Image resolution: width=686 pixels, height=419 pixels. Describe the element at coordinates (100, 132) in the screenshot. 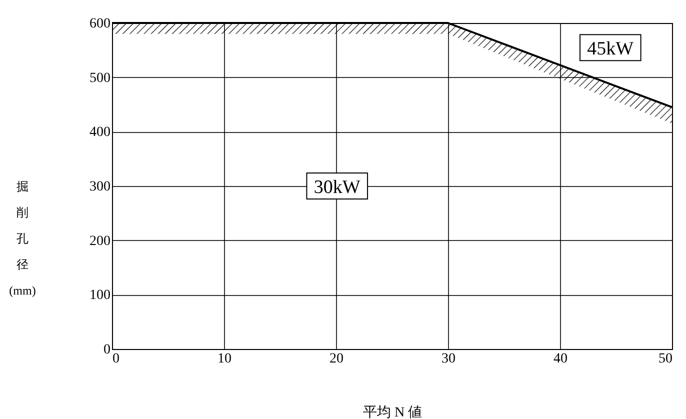

I see `y-tick-label: 400` at that location.